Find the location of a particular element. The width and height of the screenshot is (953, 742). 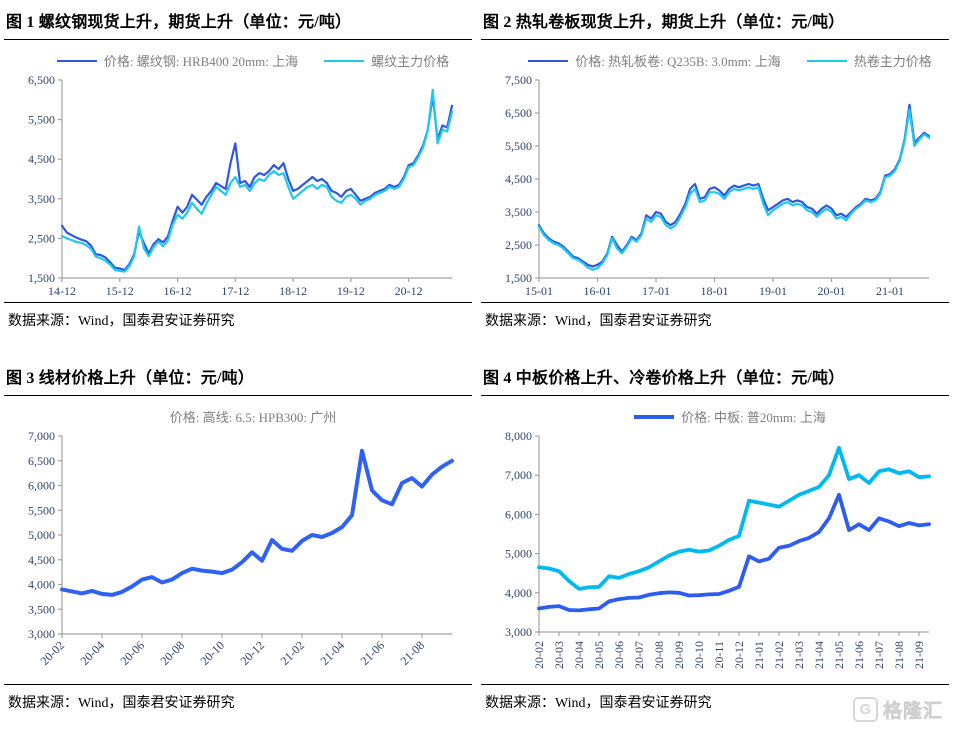

svg-text: 21-09 is located at coordinates (919, 655).